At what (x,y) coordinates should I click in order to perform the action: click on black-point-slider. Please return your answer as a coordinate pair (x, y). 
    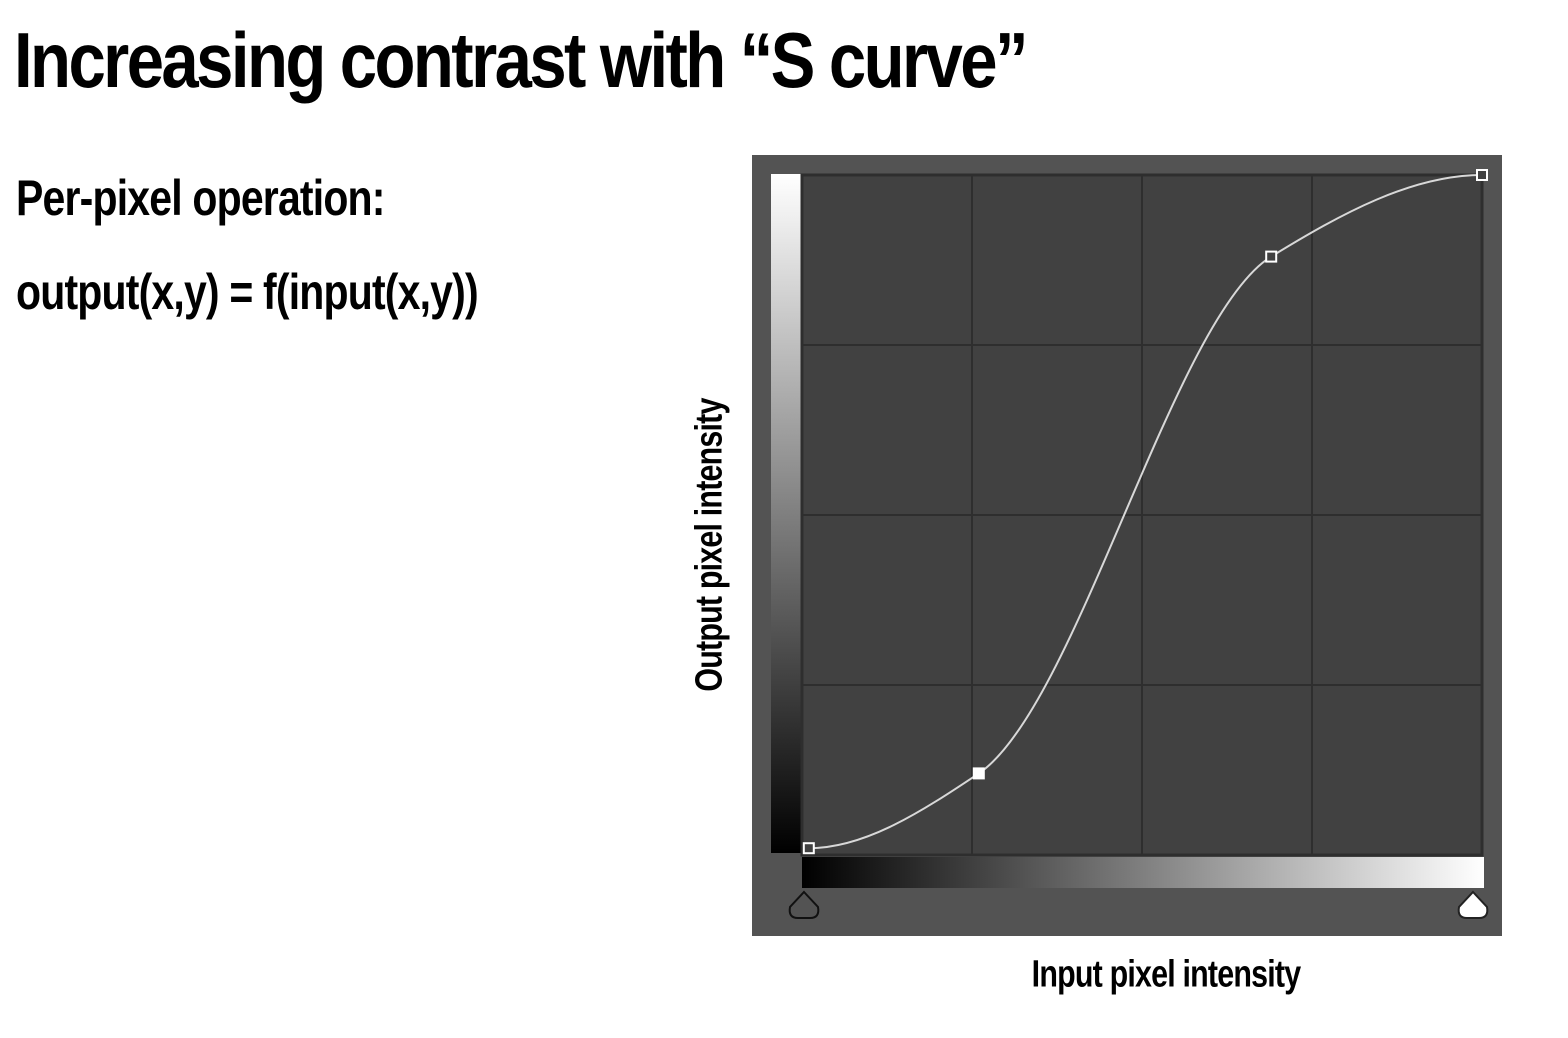
    Looking at the image, I should click on (804, 904).